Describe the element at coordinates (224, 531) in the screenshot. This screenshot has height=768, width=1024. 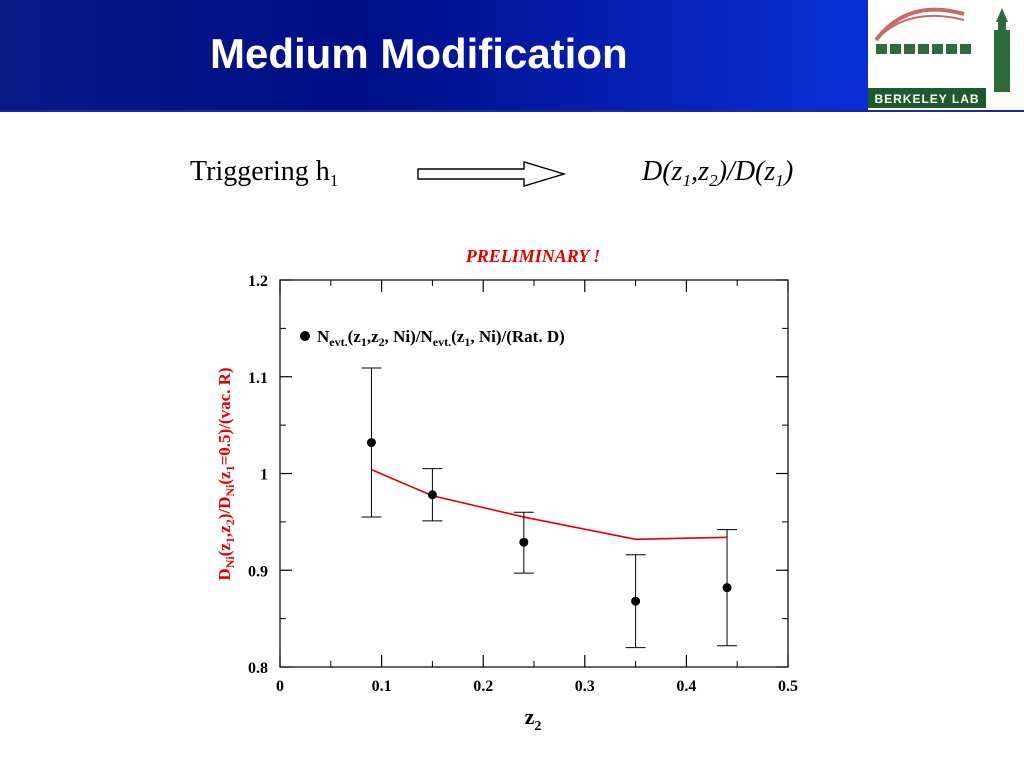
I see `y-label-part: ,z` at that location.